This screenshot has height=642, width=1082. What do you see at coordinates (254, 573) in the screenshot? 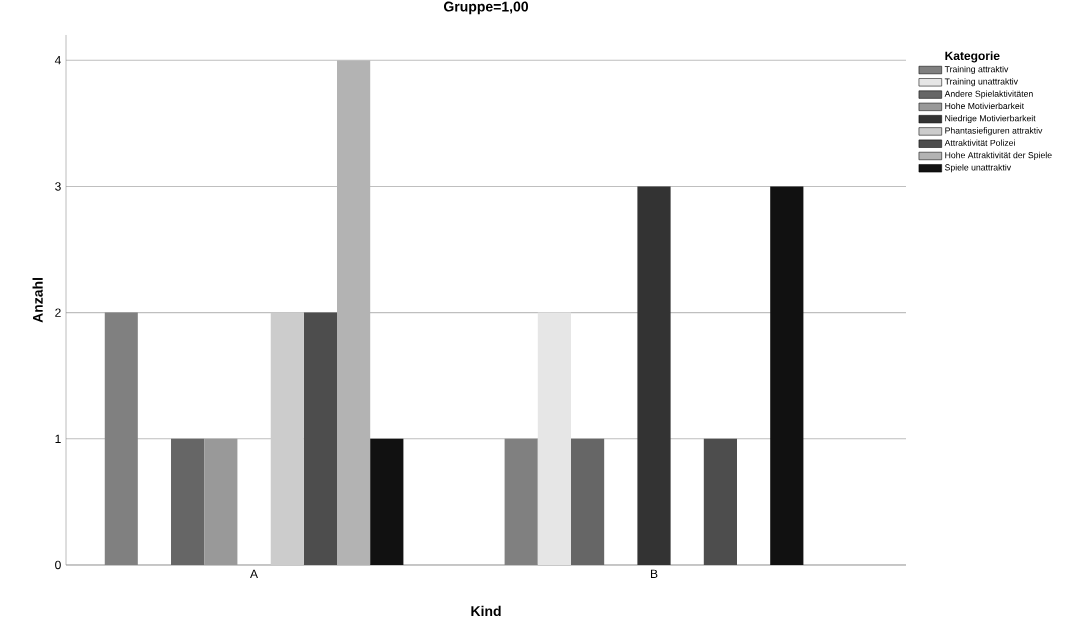
I see `x-tick-label: A` at bounding box center [254, 573].